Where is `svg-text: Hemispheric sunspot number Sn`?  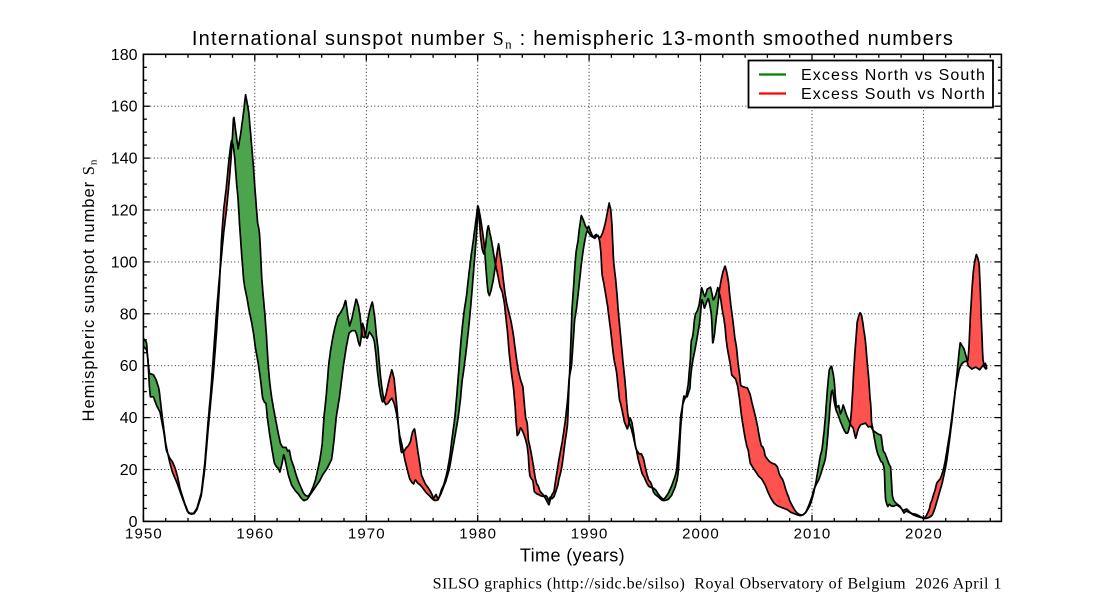 svg-text: Hemispheric sunspot number Sn is located at coordinates (89, 290).